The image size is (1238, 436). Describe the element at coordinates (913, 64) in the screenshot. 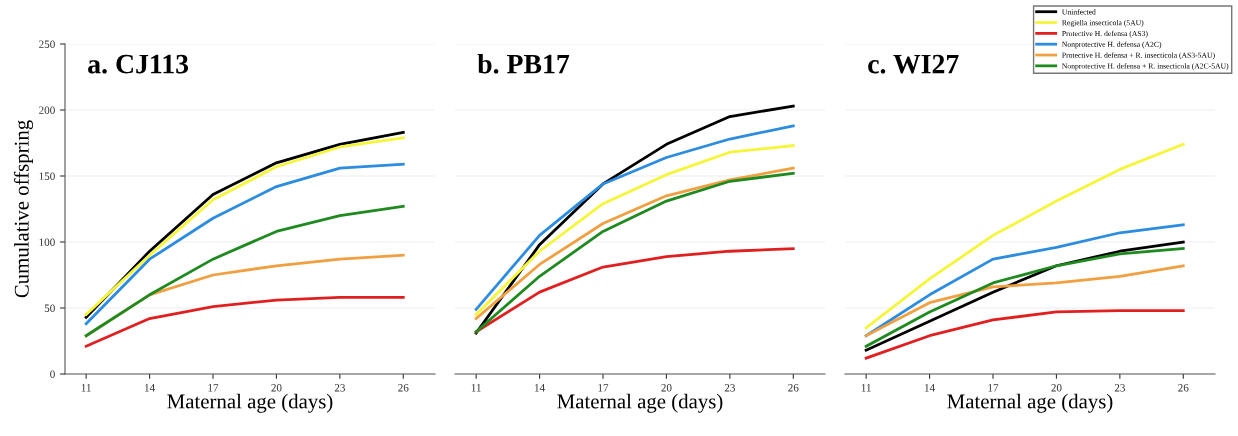

I see `chart-title: c. WI27` at that location.